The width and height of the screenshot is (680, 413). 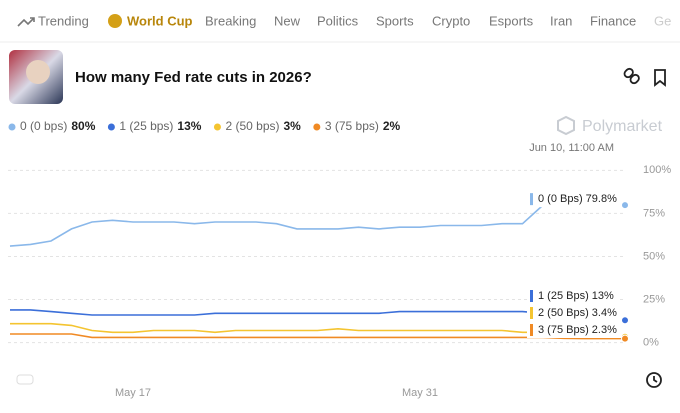 I want to click on legend-label: 2 (50 bps), so click(x=252, y=126).